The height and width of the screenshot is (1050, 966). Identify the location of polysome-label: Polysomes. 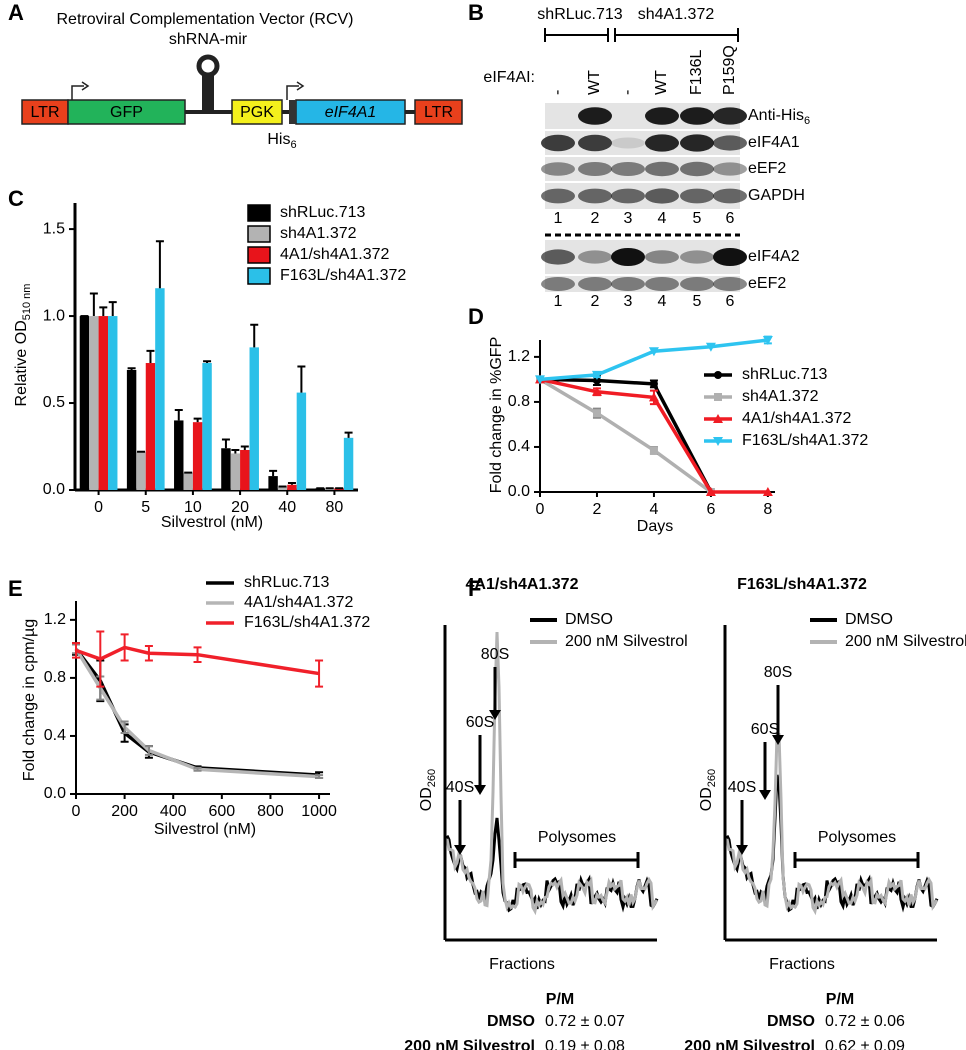
(577, 837).